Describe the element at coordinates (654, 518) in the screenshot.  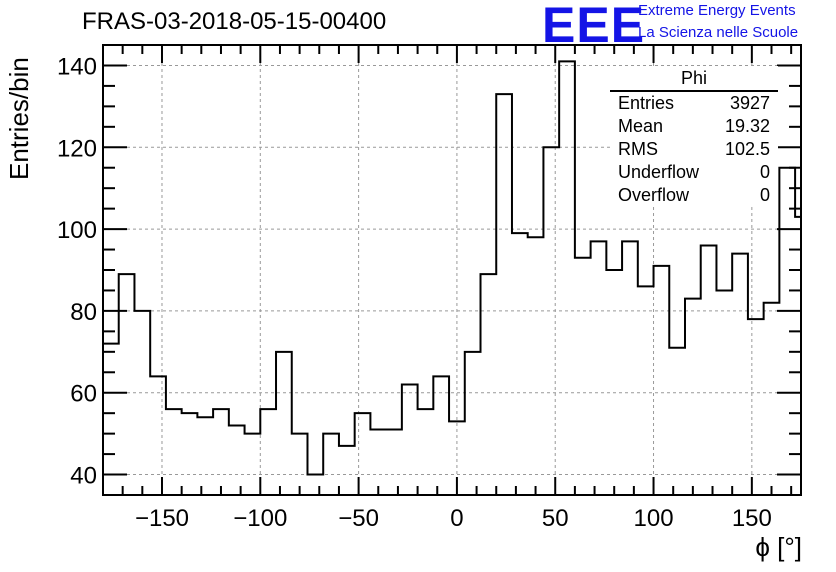
I see `x-tick-label: 100` at that location.